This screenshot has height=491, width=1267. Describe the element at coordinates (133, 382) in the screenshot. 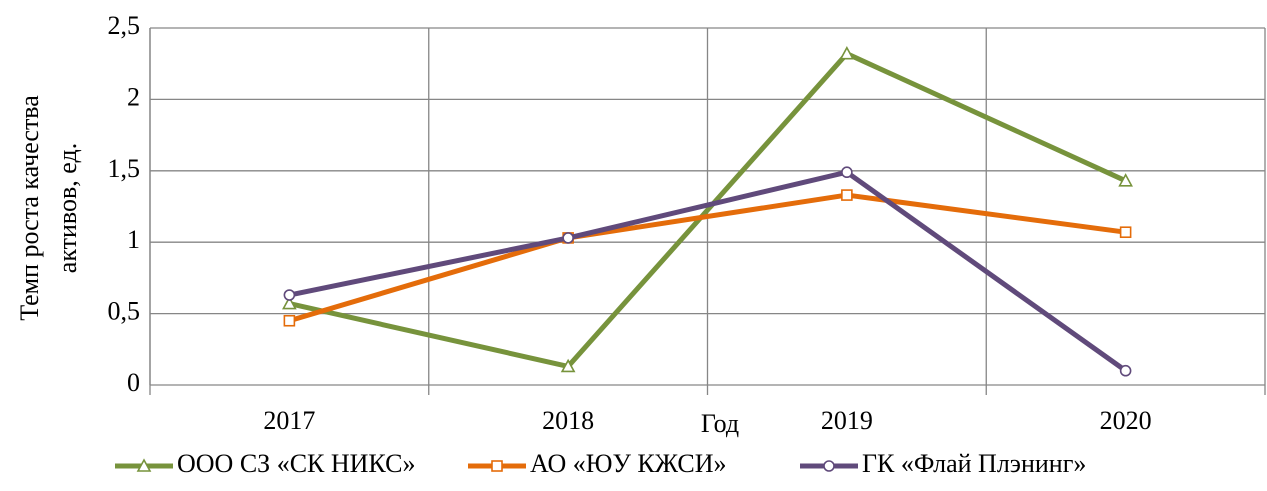

I see `y-tick-label: 0` at that location.